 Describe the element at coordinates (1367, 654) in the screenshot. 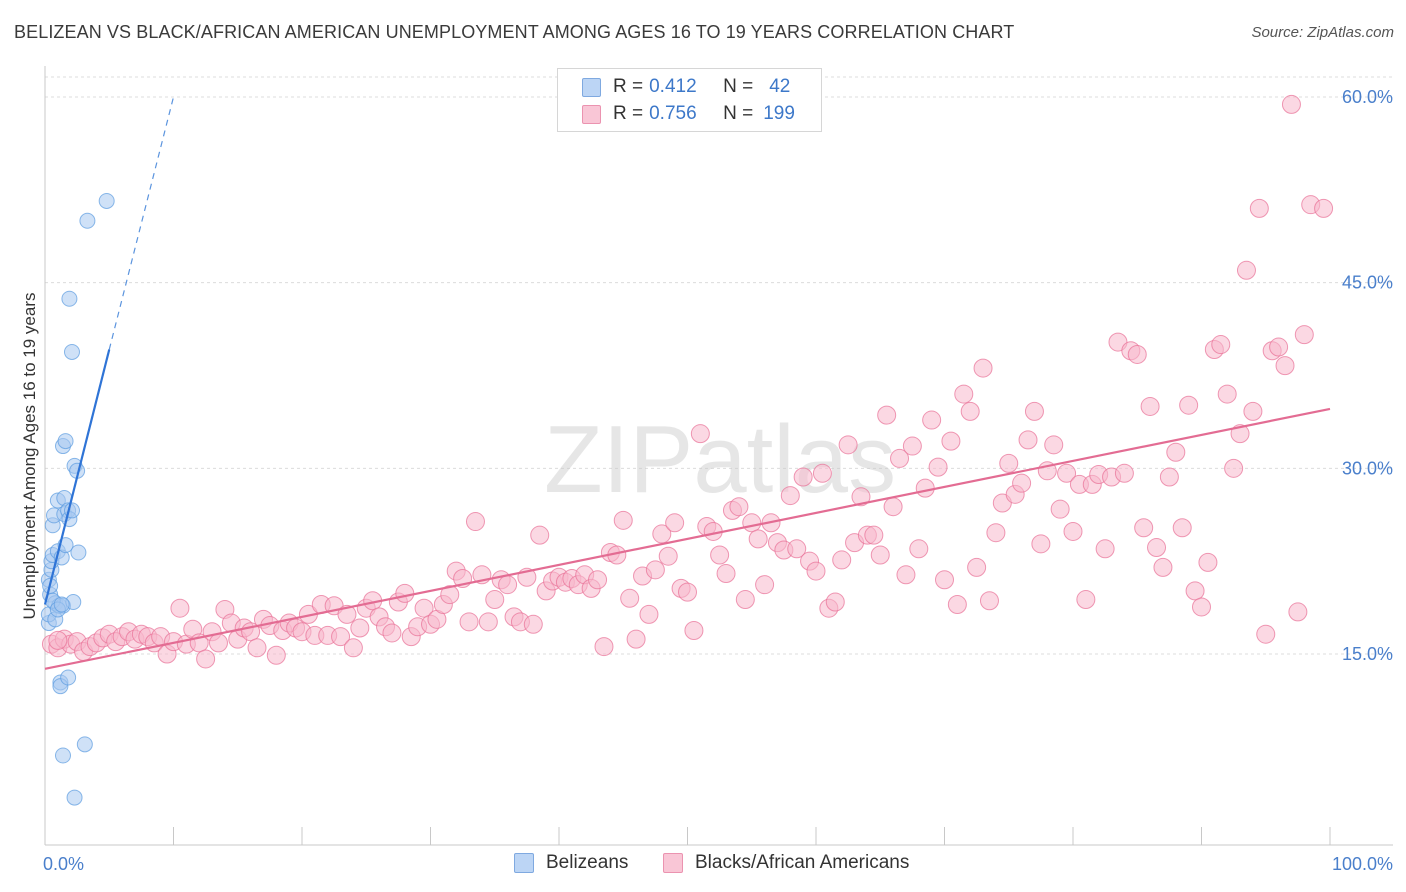

I see `y-tick-label: 15.0%` at that location.